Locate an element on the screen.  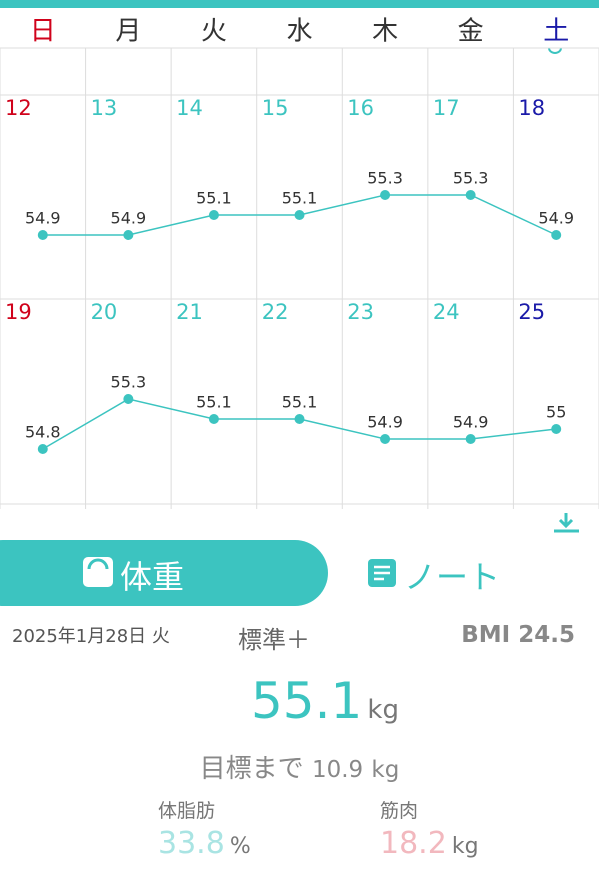
day-number: 15 is located at coordinates (275, 108).